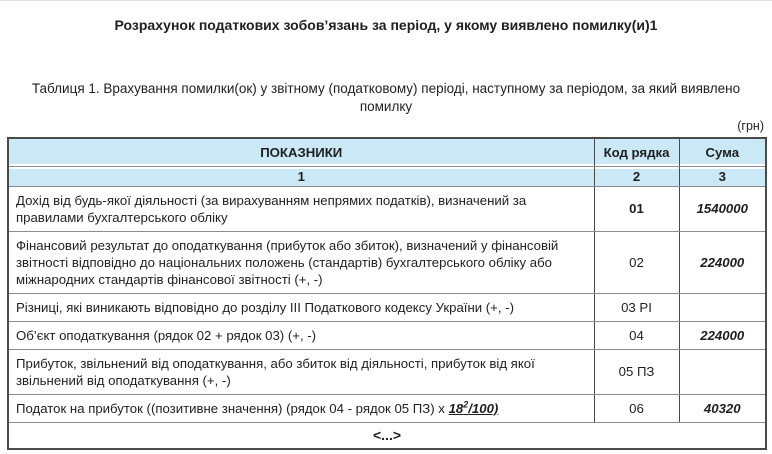 This screenshot has width=772, height=454. Describe the element at coordinates (636, 152) in the screenshot. I see `header-cell-row-code: Код рядка` at that location.